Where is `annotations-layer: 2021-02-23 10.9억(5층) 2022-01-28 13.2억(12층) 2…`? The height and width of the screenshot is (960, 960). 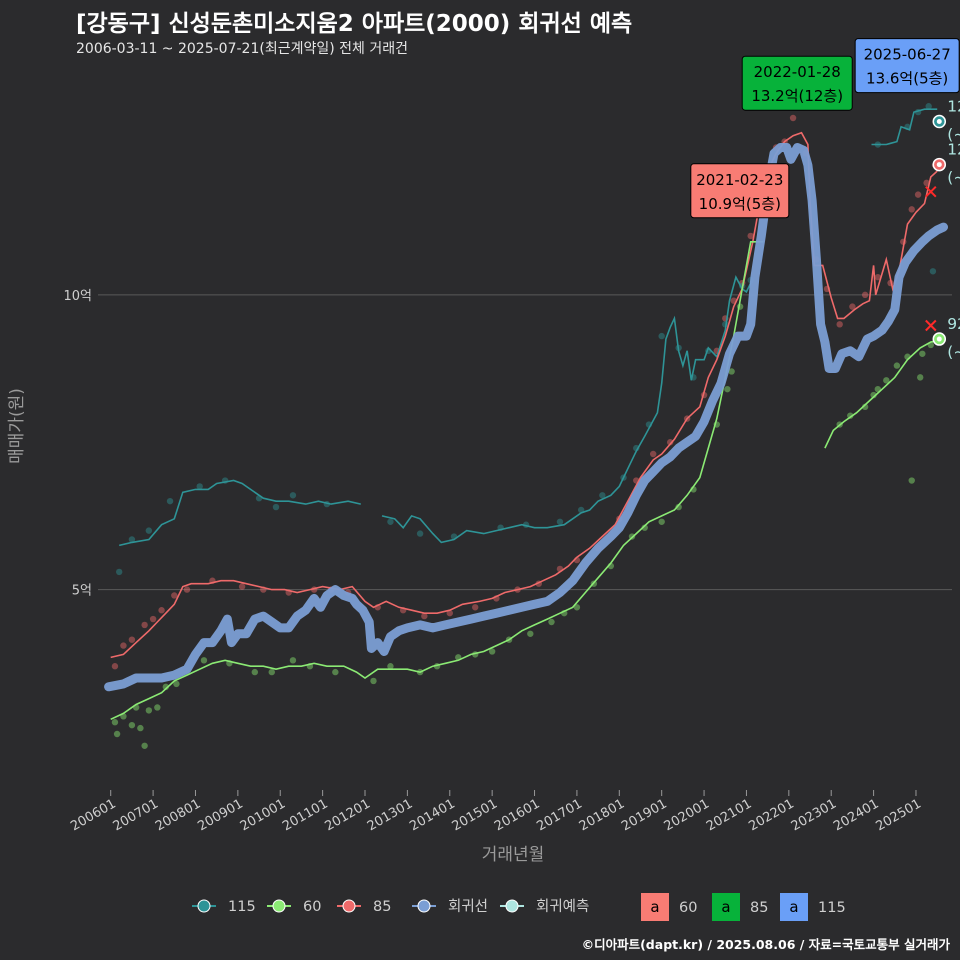
annotations-layer: 2021-02-23 10.9억(5층) 2022-01-28 13.2억(12층) 2… is located at coordinates (825, 128).